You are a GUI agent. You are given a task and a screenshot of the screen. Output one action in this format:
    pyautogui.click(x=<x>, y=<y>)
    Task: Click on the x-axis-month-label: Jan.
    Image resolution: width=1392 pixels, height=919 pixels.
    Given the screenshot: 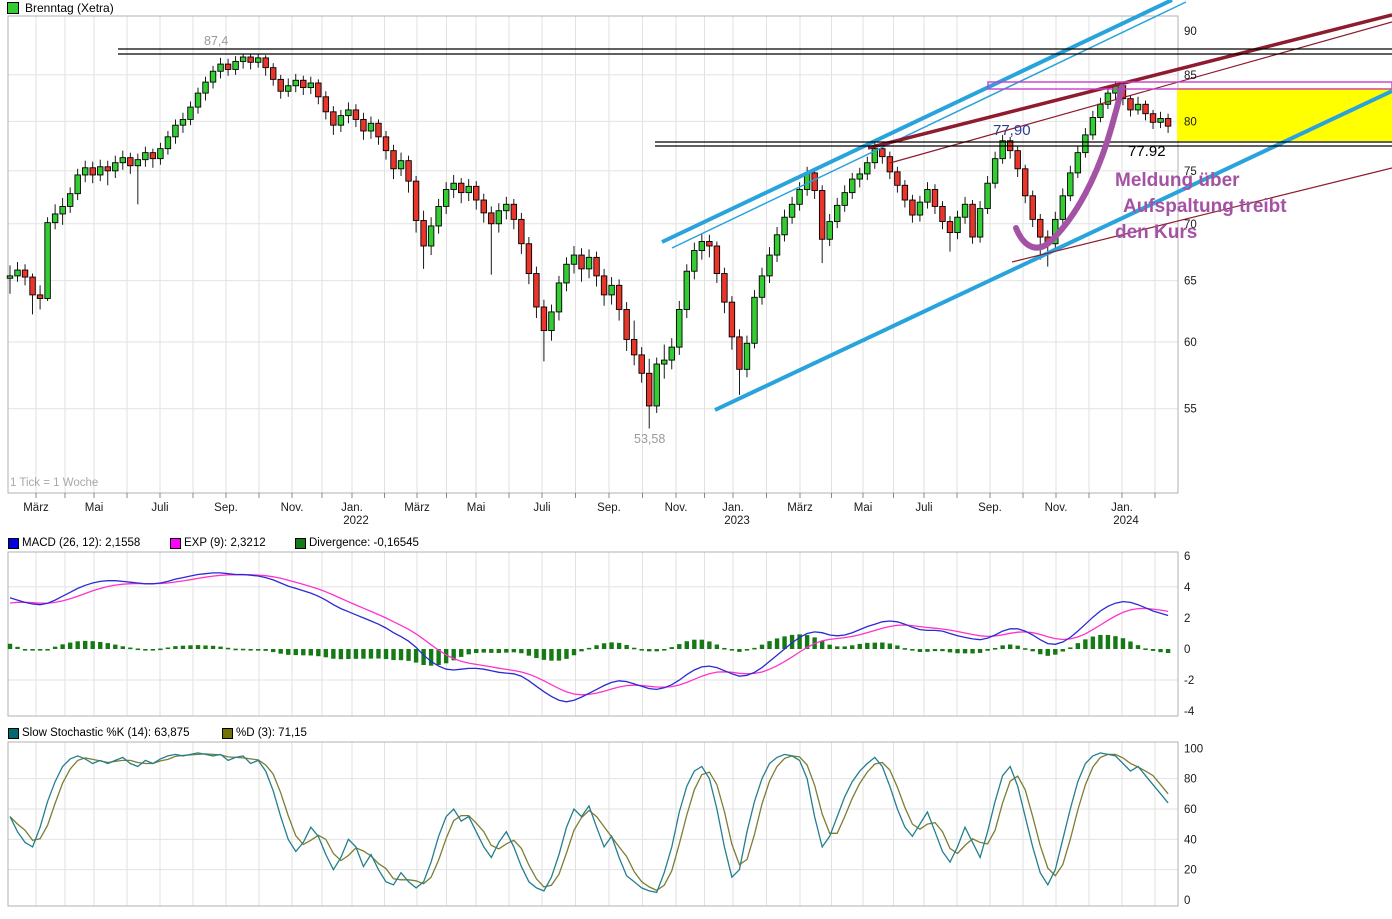 What is the action you would take?
    pyautogui.click(x=352, y=508)
    